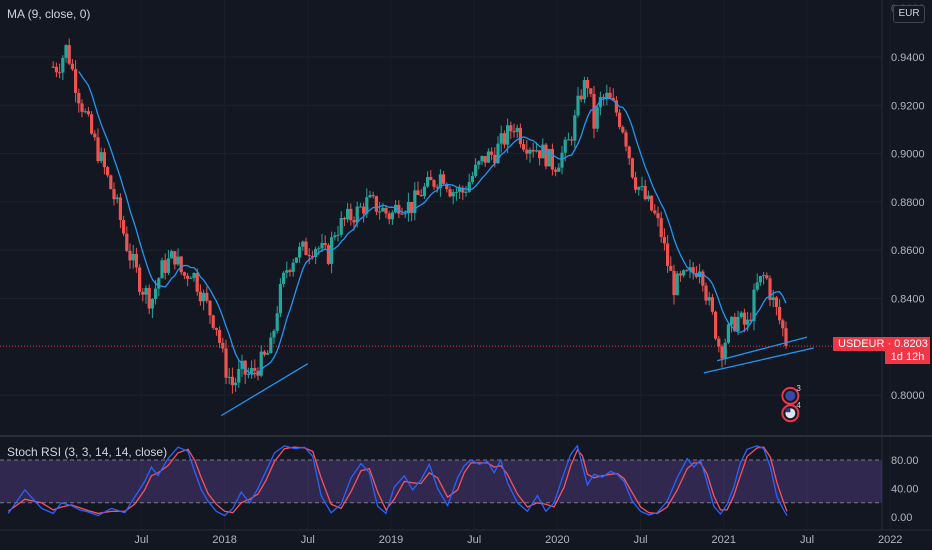  Describe the element at coordinates (49, 14) in the screenshot. I see `ma-indicator-label: MA (9, close, 0)` at that location.